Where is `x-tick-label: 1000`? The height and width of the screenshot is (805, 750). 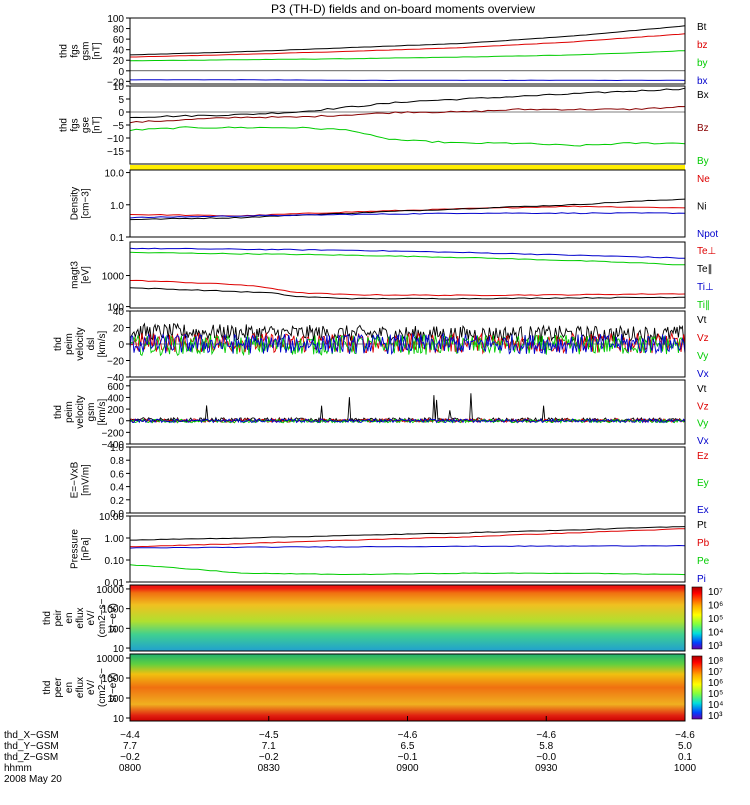
x-tick-label: 1000 is located at coordinates (685, 768).